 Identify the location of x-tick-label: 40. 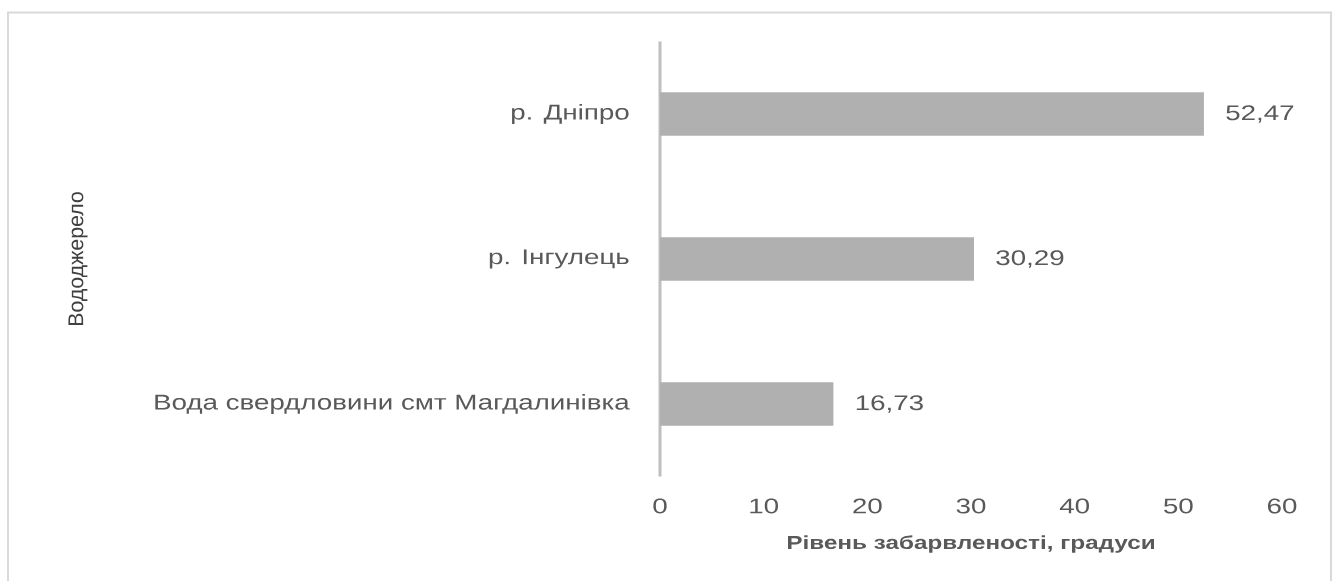
(1074, 506).